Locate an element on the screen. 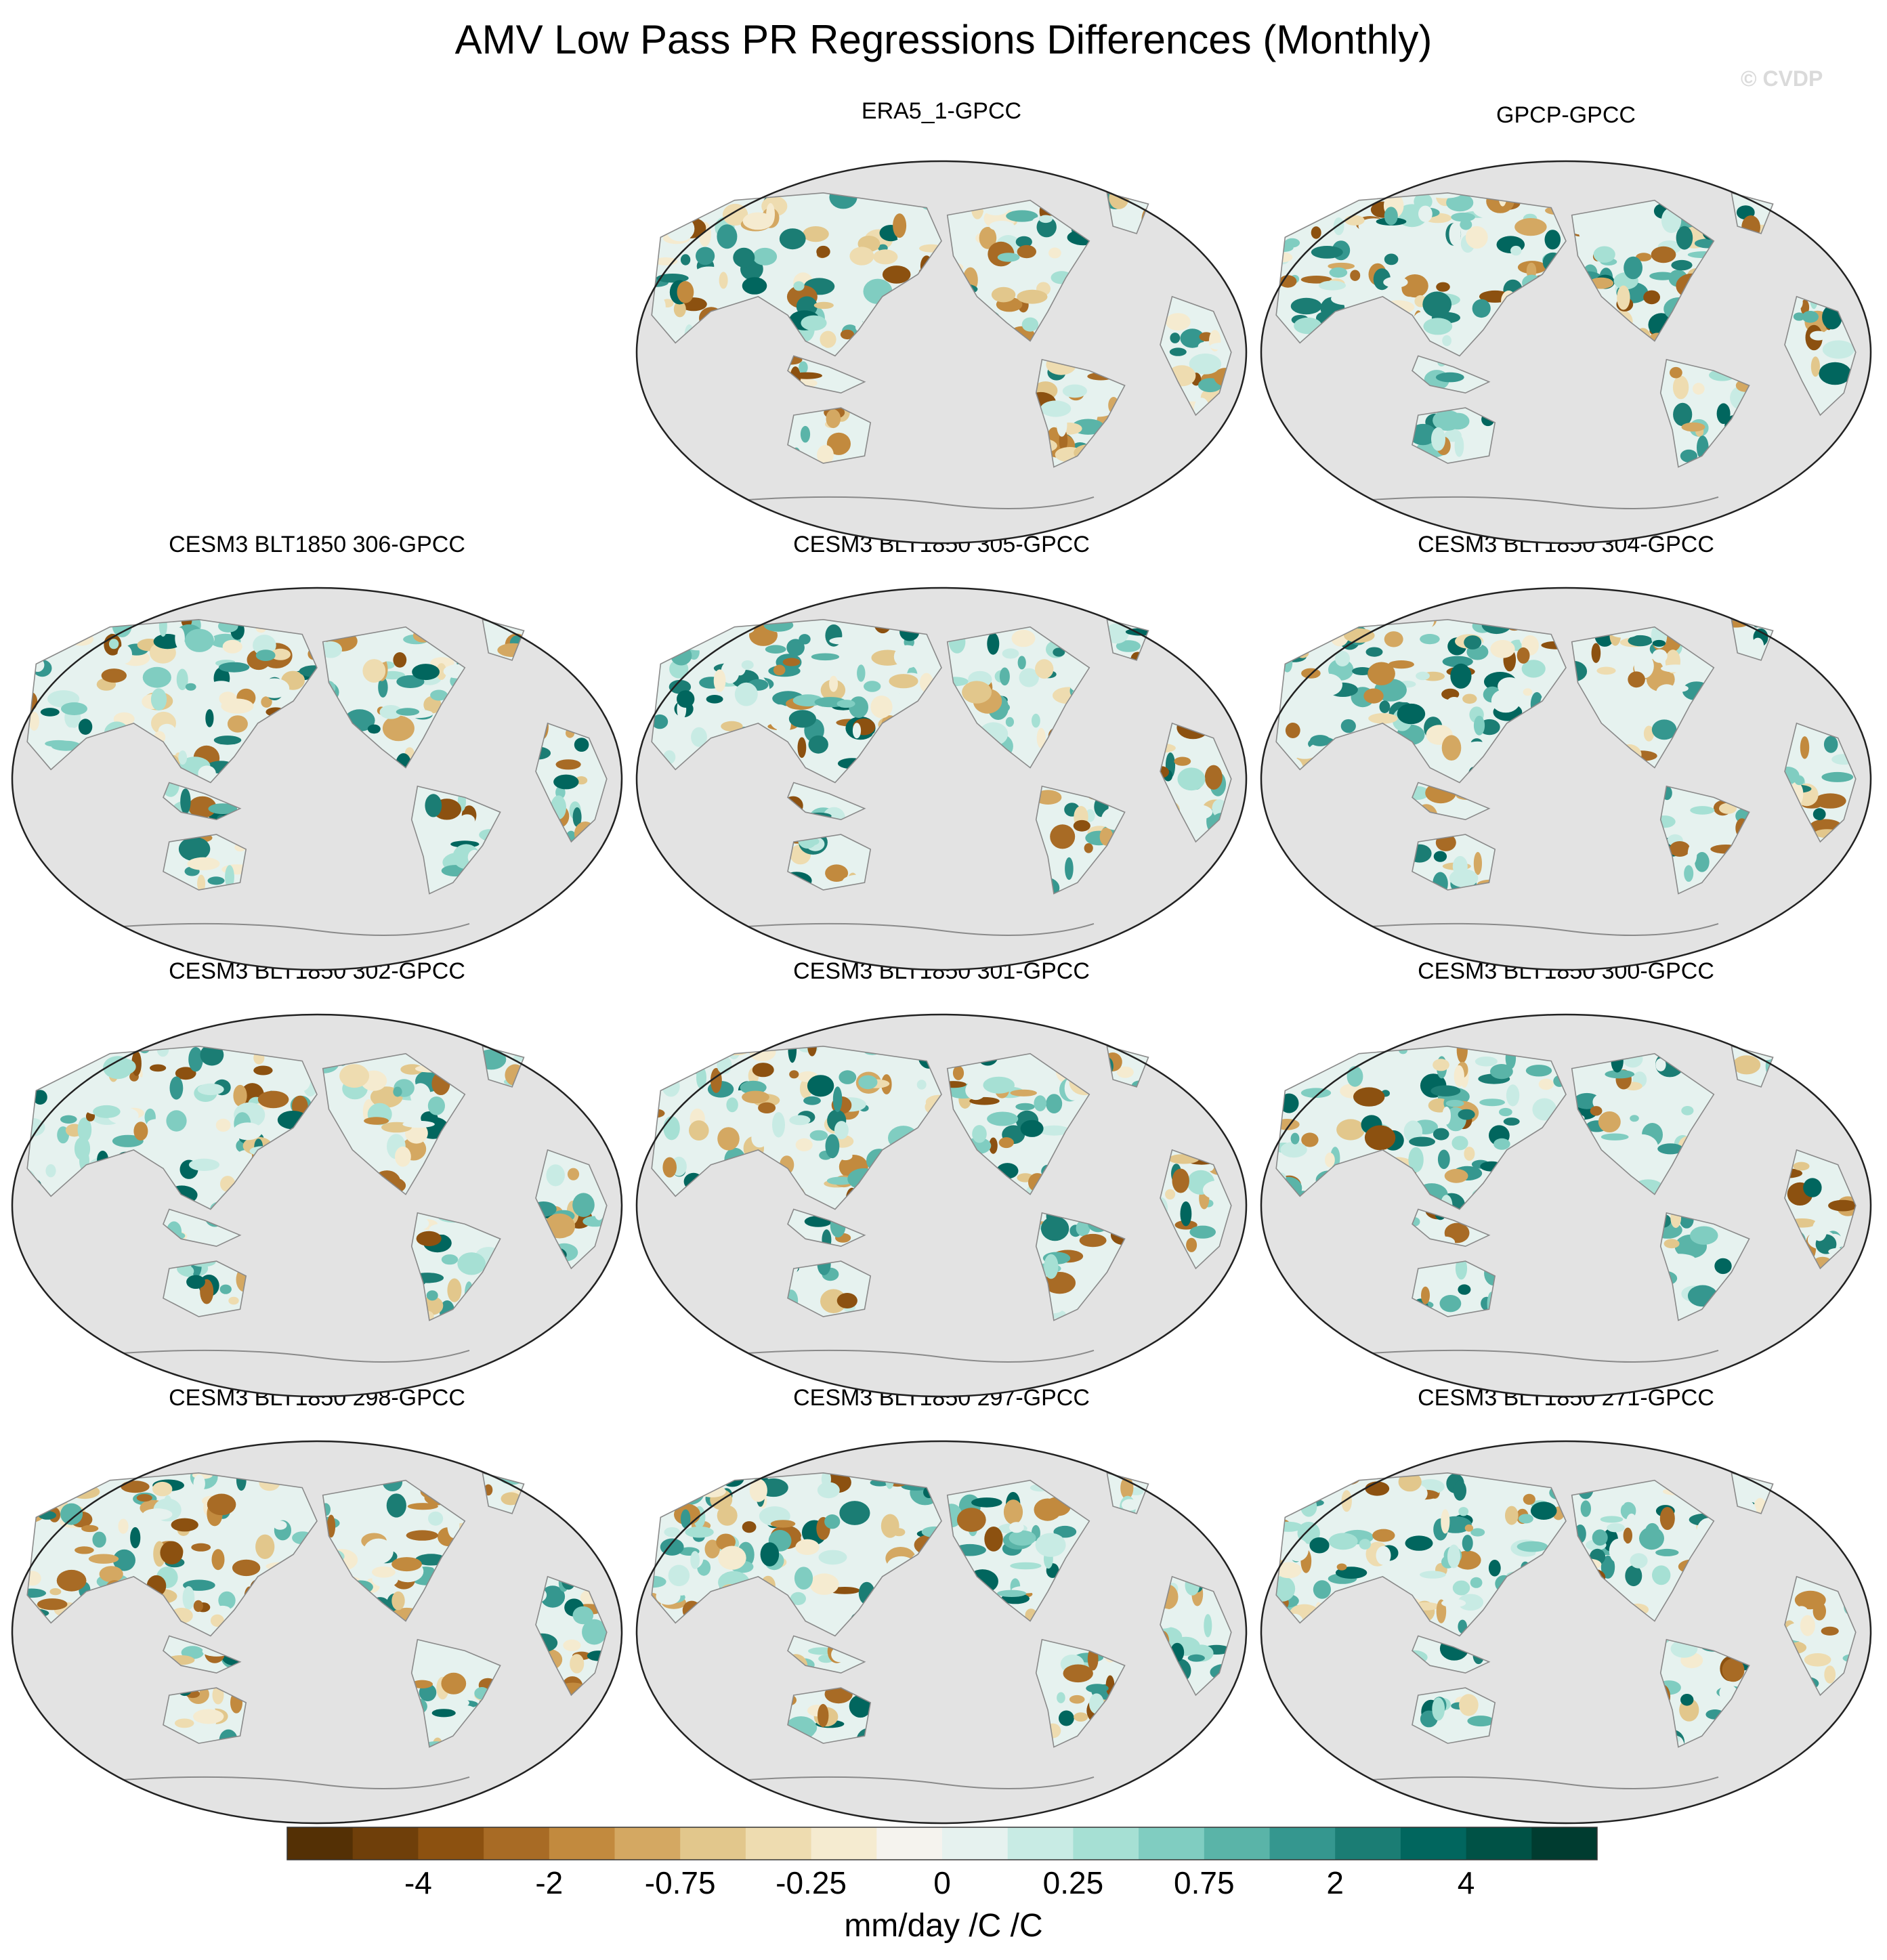  colorbar-tick-label: 0.25 is located at coordinates (1073, 1882).